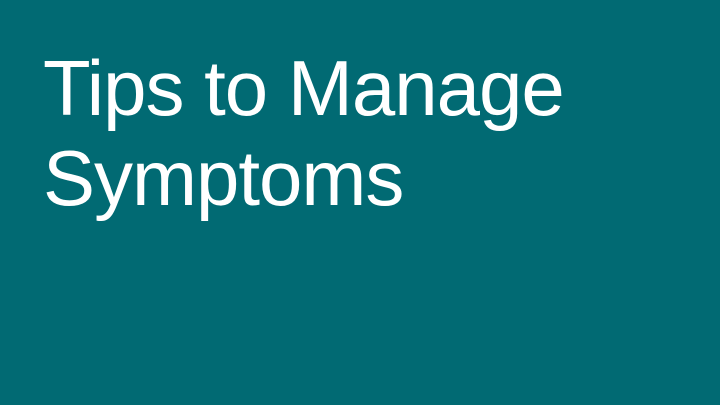 This screenshot has height=405, width=720. Describe the element at coordinates (223, 178) in the screenshot. I see `slide-title-line-2: Symptoms` at that location.